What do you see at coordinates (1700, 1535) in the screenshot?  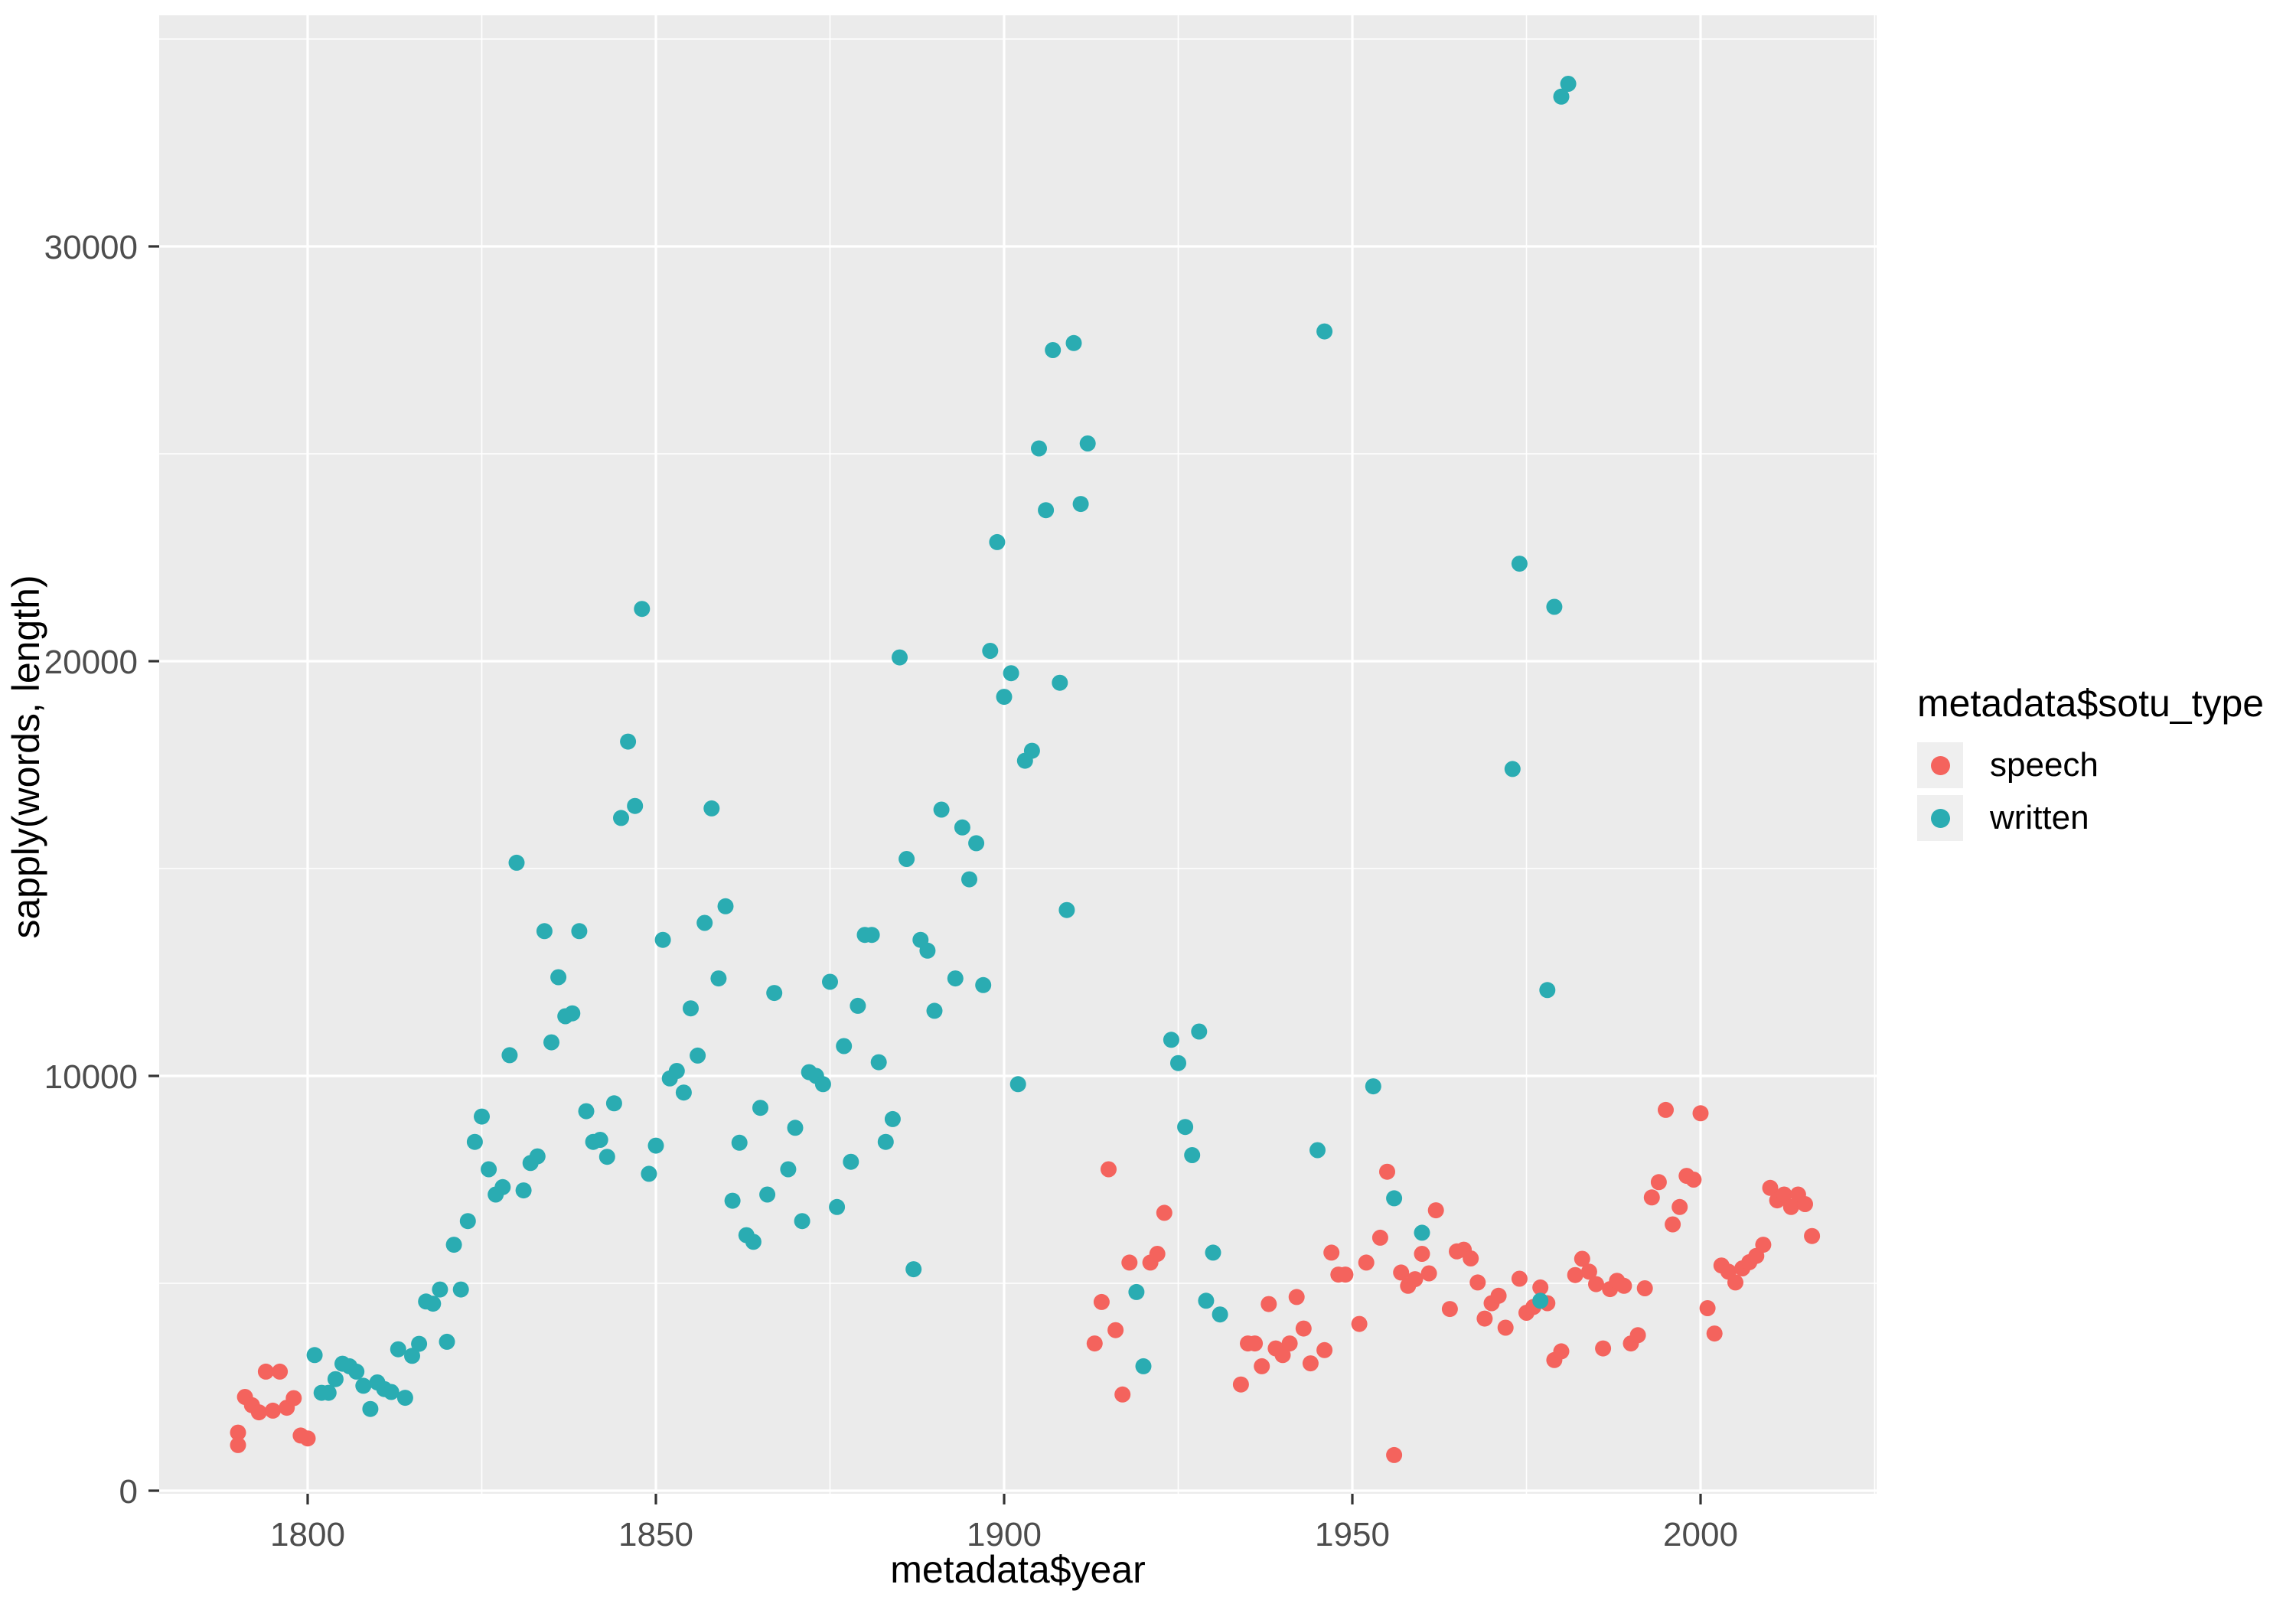 I see `x-tick-label-2000: 2000` at bounding box center [1700, 1535].